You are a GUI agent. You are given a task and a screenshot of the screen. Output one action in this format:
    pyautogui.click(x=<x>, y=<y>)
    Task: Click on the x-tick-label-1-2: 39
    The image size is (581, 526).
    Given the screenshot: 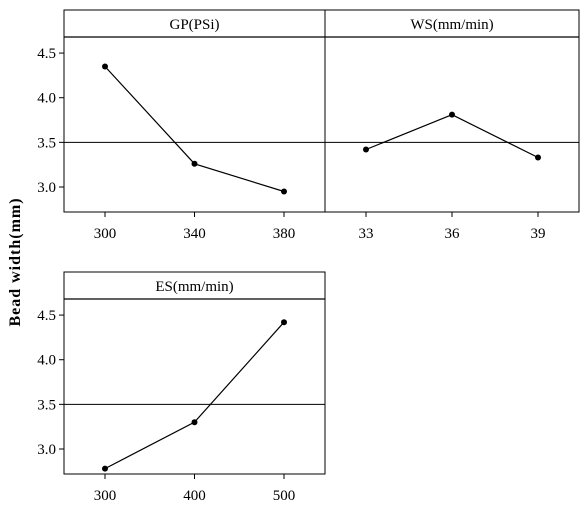 What is the action you would take?
    pyautogui.click(x=538, y=234)
    